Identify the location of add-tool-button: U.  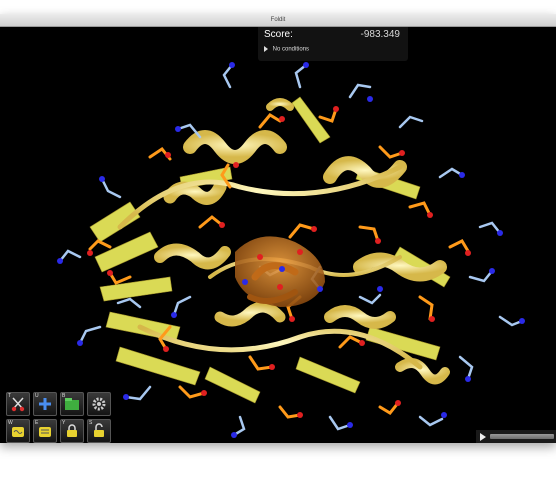
(45, 404).